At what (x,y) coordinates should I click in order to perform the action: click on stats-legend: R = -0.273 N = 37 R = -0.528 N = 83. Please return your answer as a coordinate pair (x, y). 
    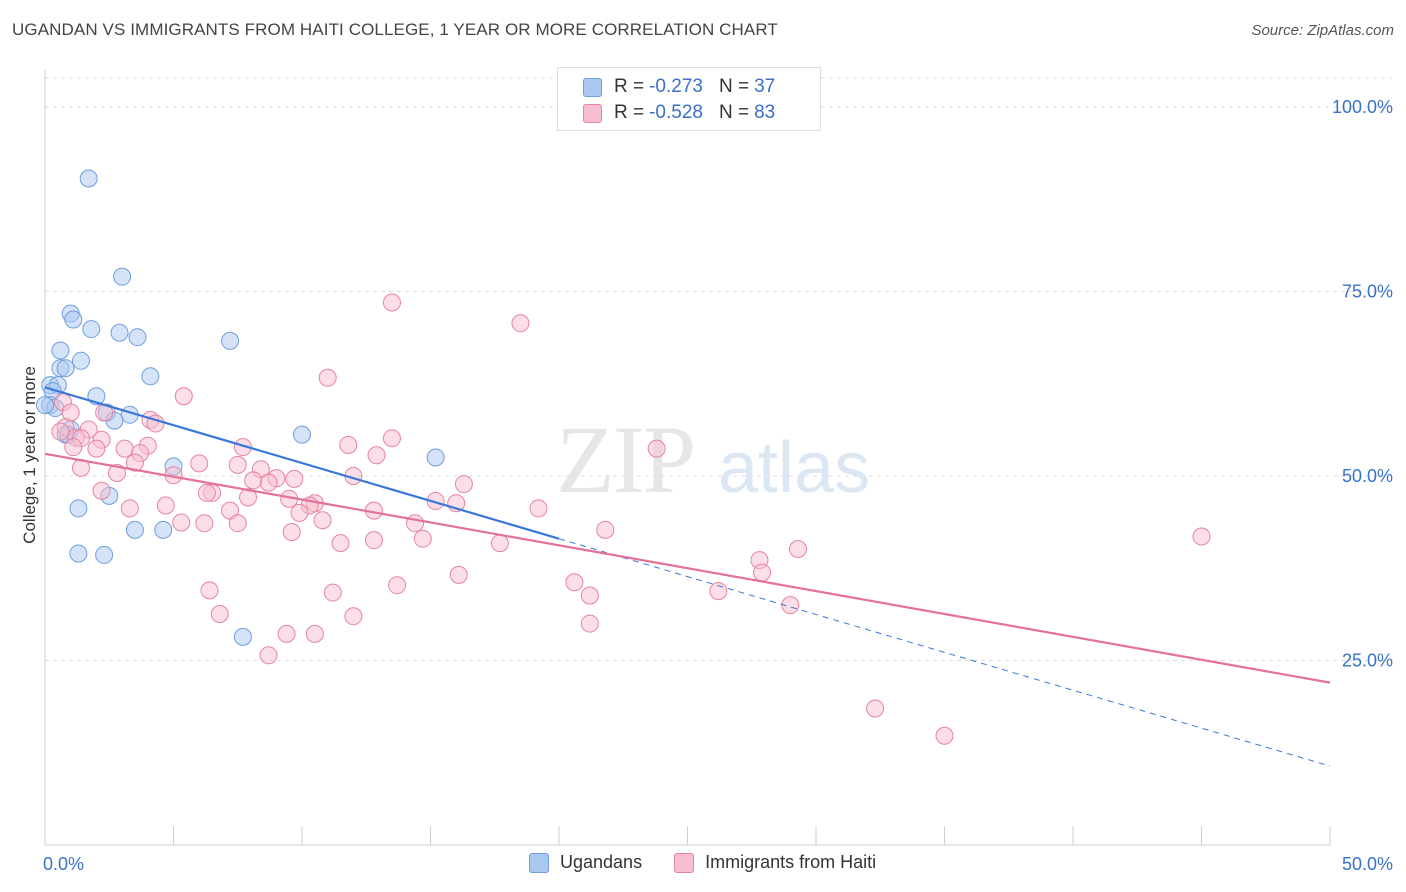
    Looking at the image, I should click on (689, 99).